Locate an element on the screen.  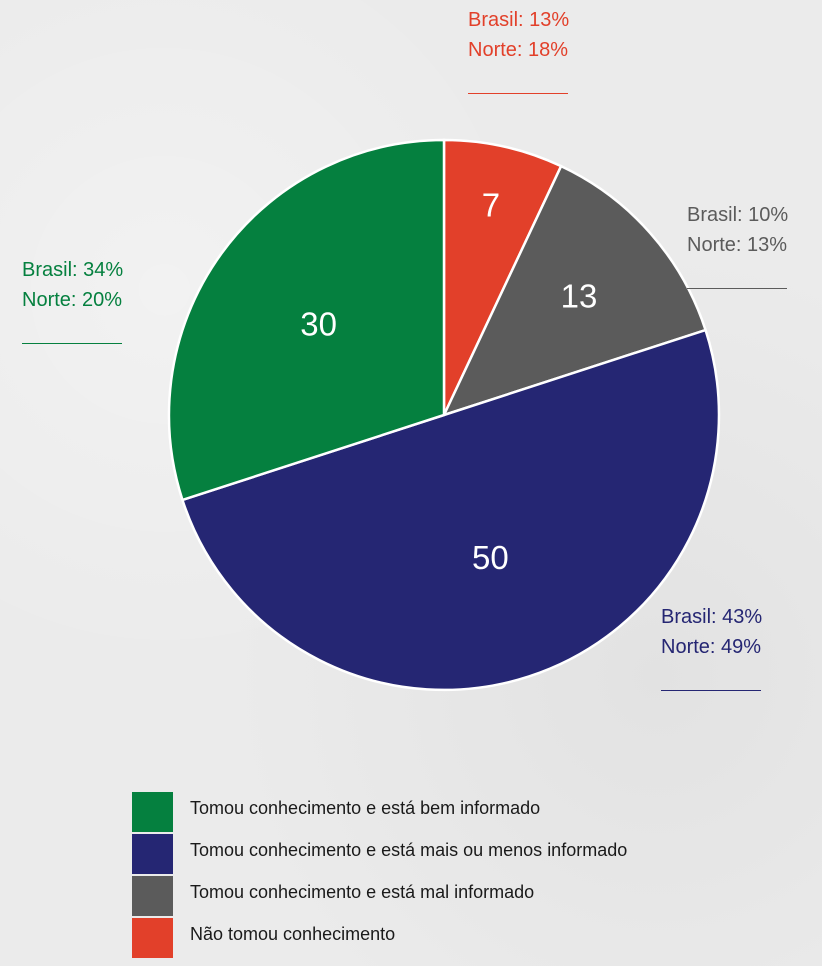
pie-value-label: 30 is located at coordinates (318, 323).